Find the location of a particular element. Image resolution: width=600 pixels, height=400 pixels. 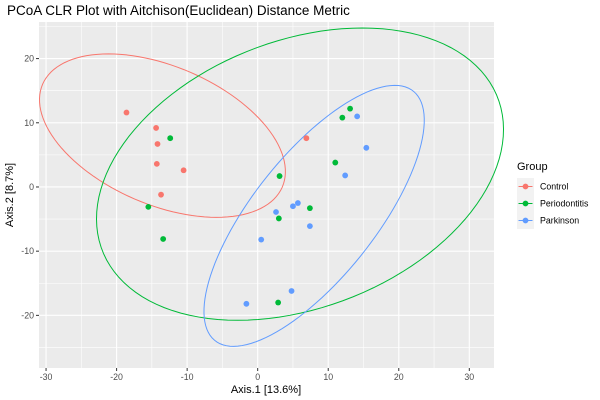

legend-label-control: Control is located at coordinates (554, 187).